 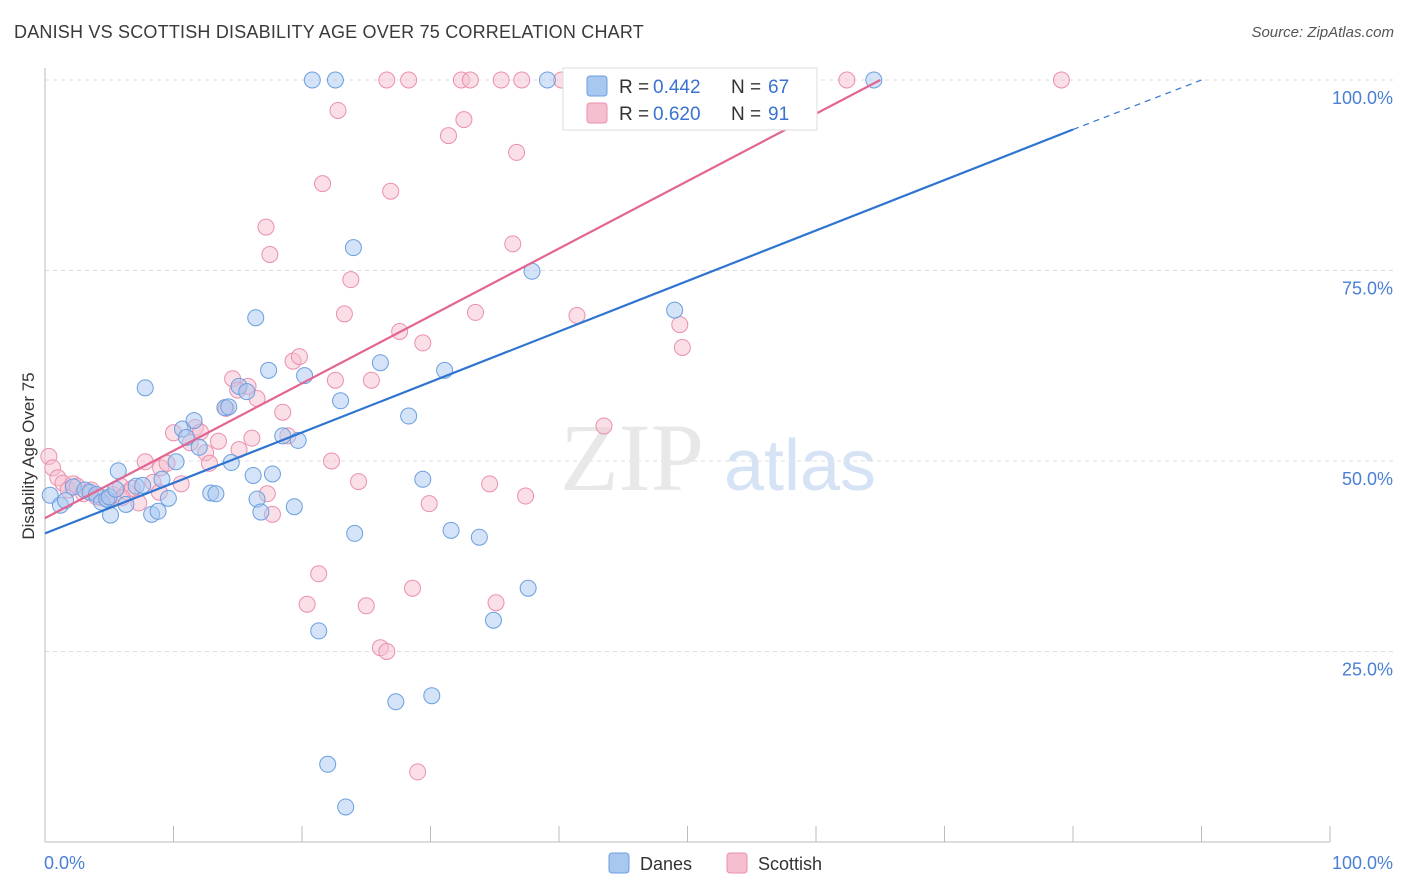 I want to click on stats-n-label-scottish: N =, so click(x=746, y=114).